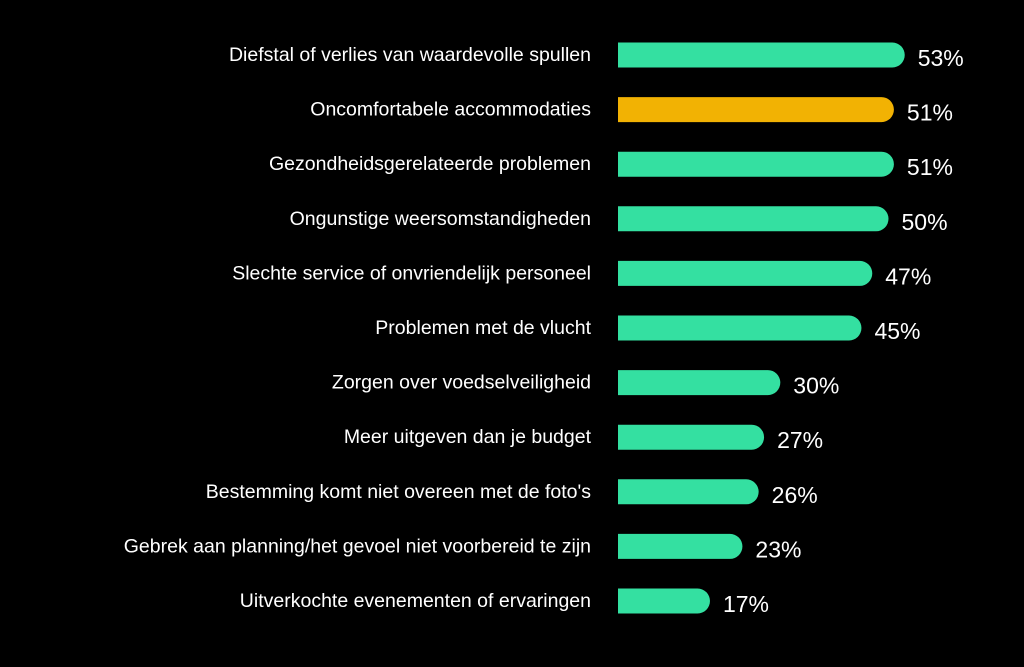  What do you see at coordinates (925, 222) in the screenshot?
I see `value-label: 50%` at bounding box center [925, 222].